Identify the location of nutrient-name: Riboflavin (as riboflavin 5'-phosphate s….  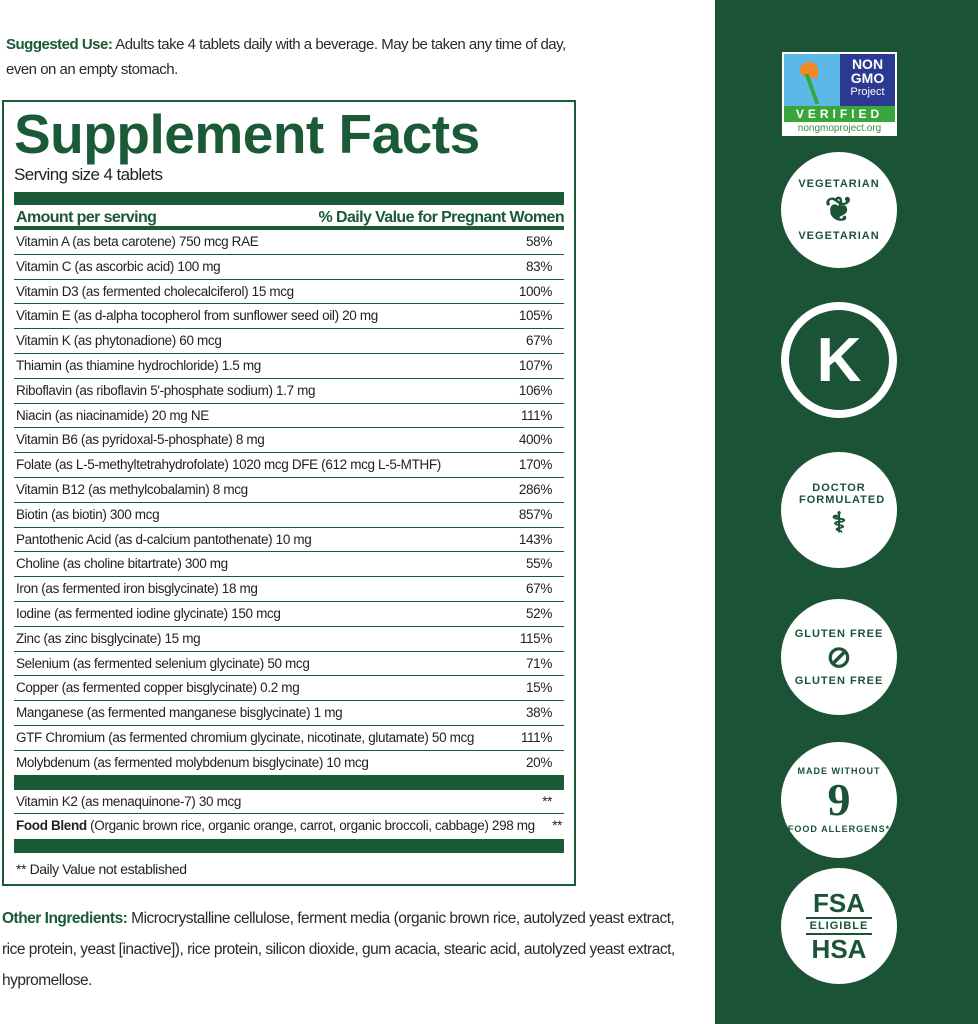
(166, 390).